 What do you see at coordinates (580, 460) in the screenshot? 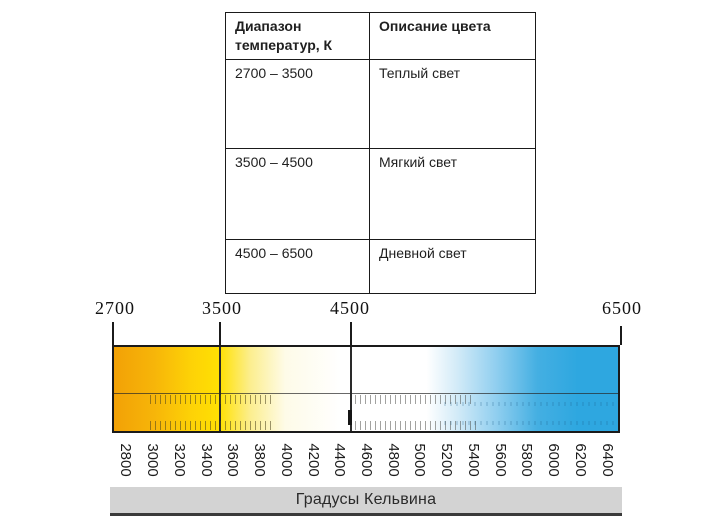
I see `kelvin-label-6200: 6200` at bounding box center [580, 460].